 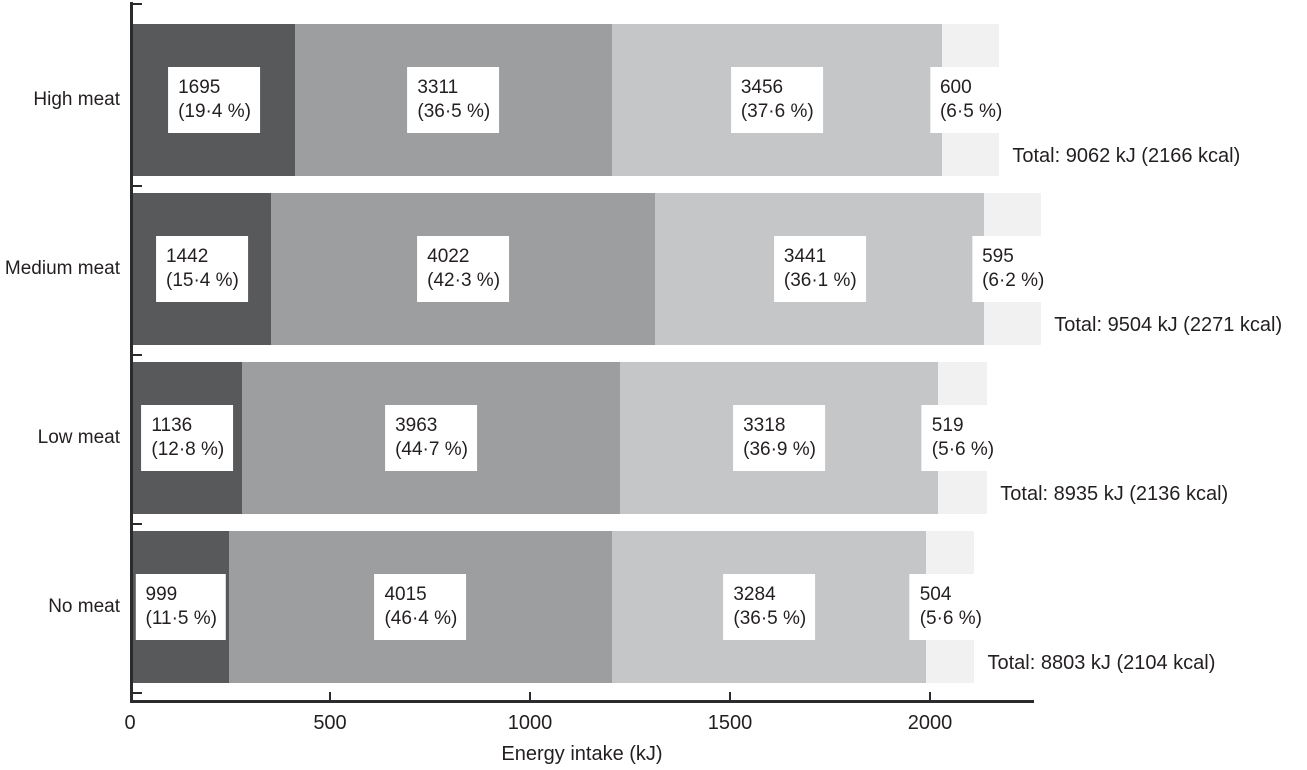 I want to click on bar-segment: 3441 (36·1 %), so click(x=820, y=269).